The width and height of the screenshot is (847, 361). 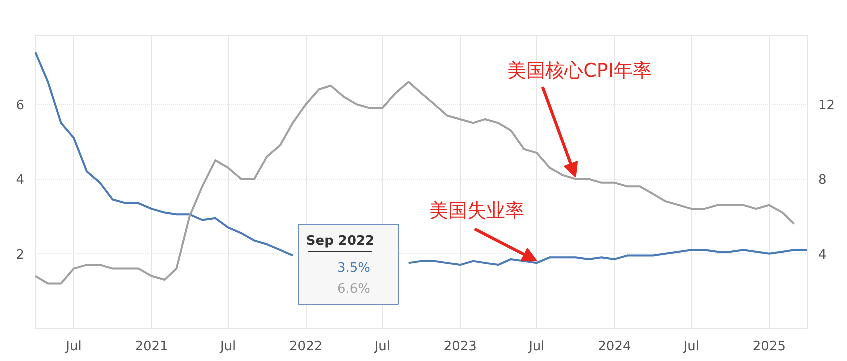 What do you see at coordinates (580, 71) in the screenshot?
I see `annotation: 美国核心CPI年率` at bounding box center [580, 71].